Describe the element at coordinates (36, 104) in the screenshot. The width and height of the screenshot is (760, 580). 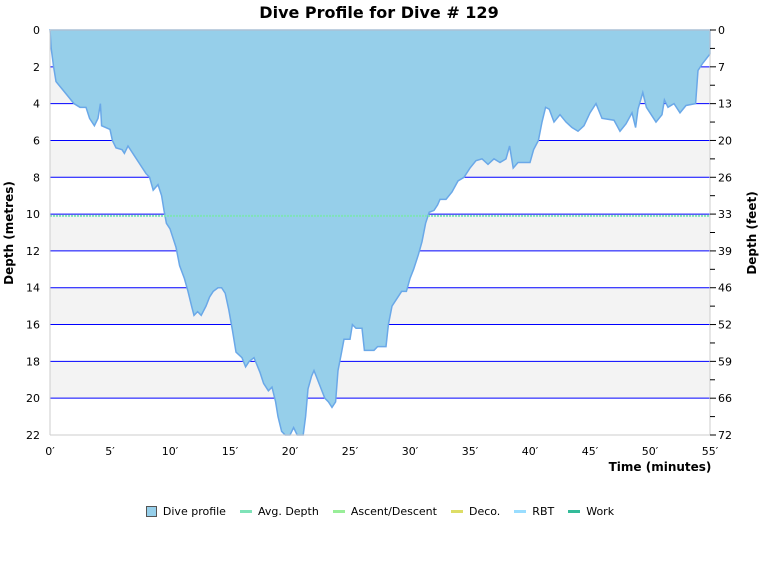
I see `y-tick-label: 4` at that location.